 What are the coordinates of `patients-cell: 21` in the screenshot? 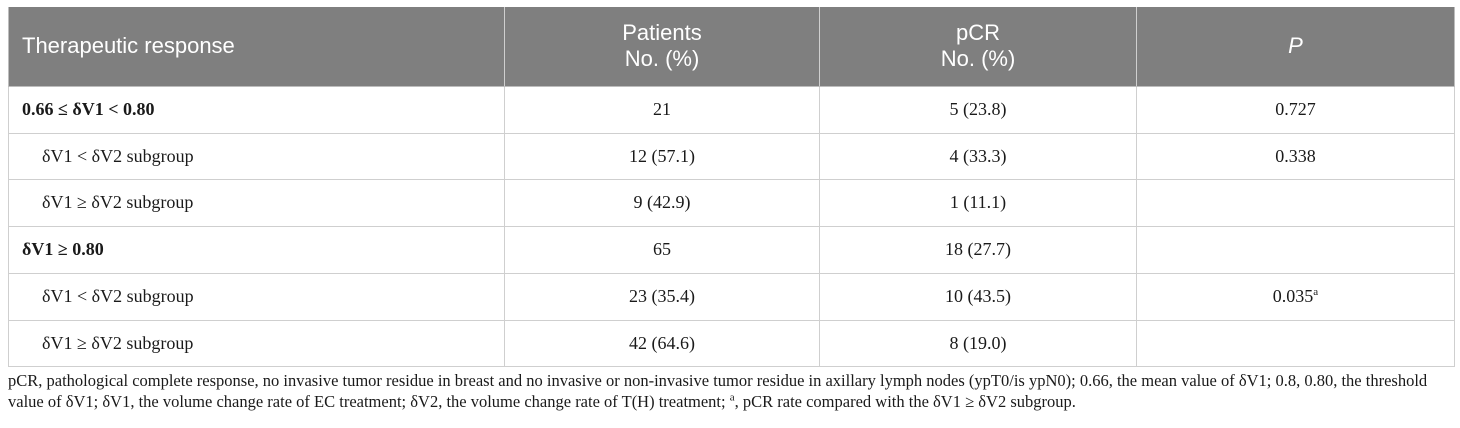 It's located at (662, 109).